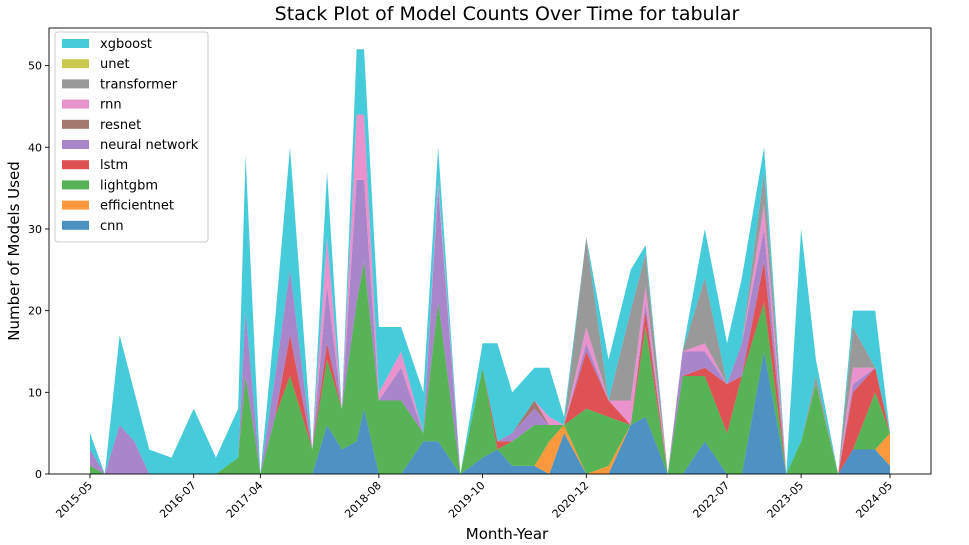 The height and width of the screenshot is (545, 969). I want to click on legend-label: lstm, so click(114, 165).